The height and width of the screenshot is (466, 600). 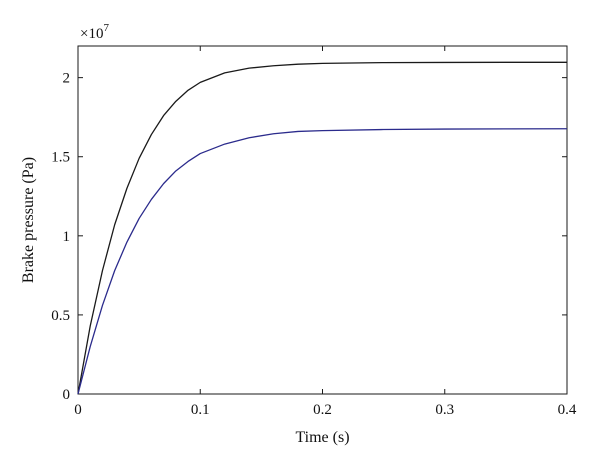 What do you see at coordinates (106, 28) in the screenshot?
I see `y-multiplier-exponent: 7` at bounding box center [106, 28].